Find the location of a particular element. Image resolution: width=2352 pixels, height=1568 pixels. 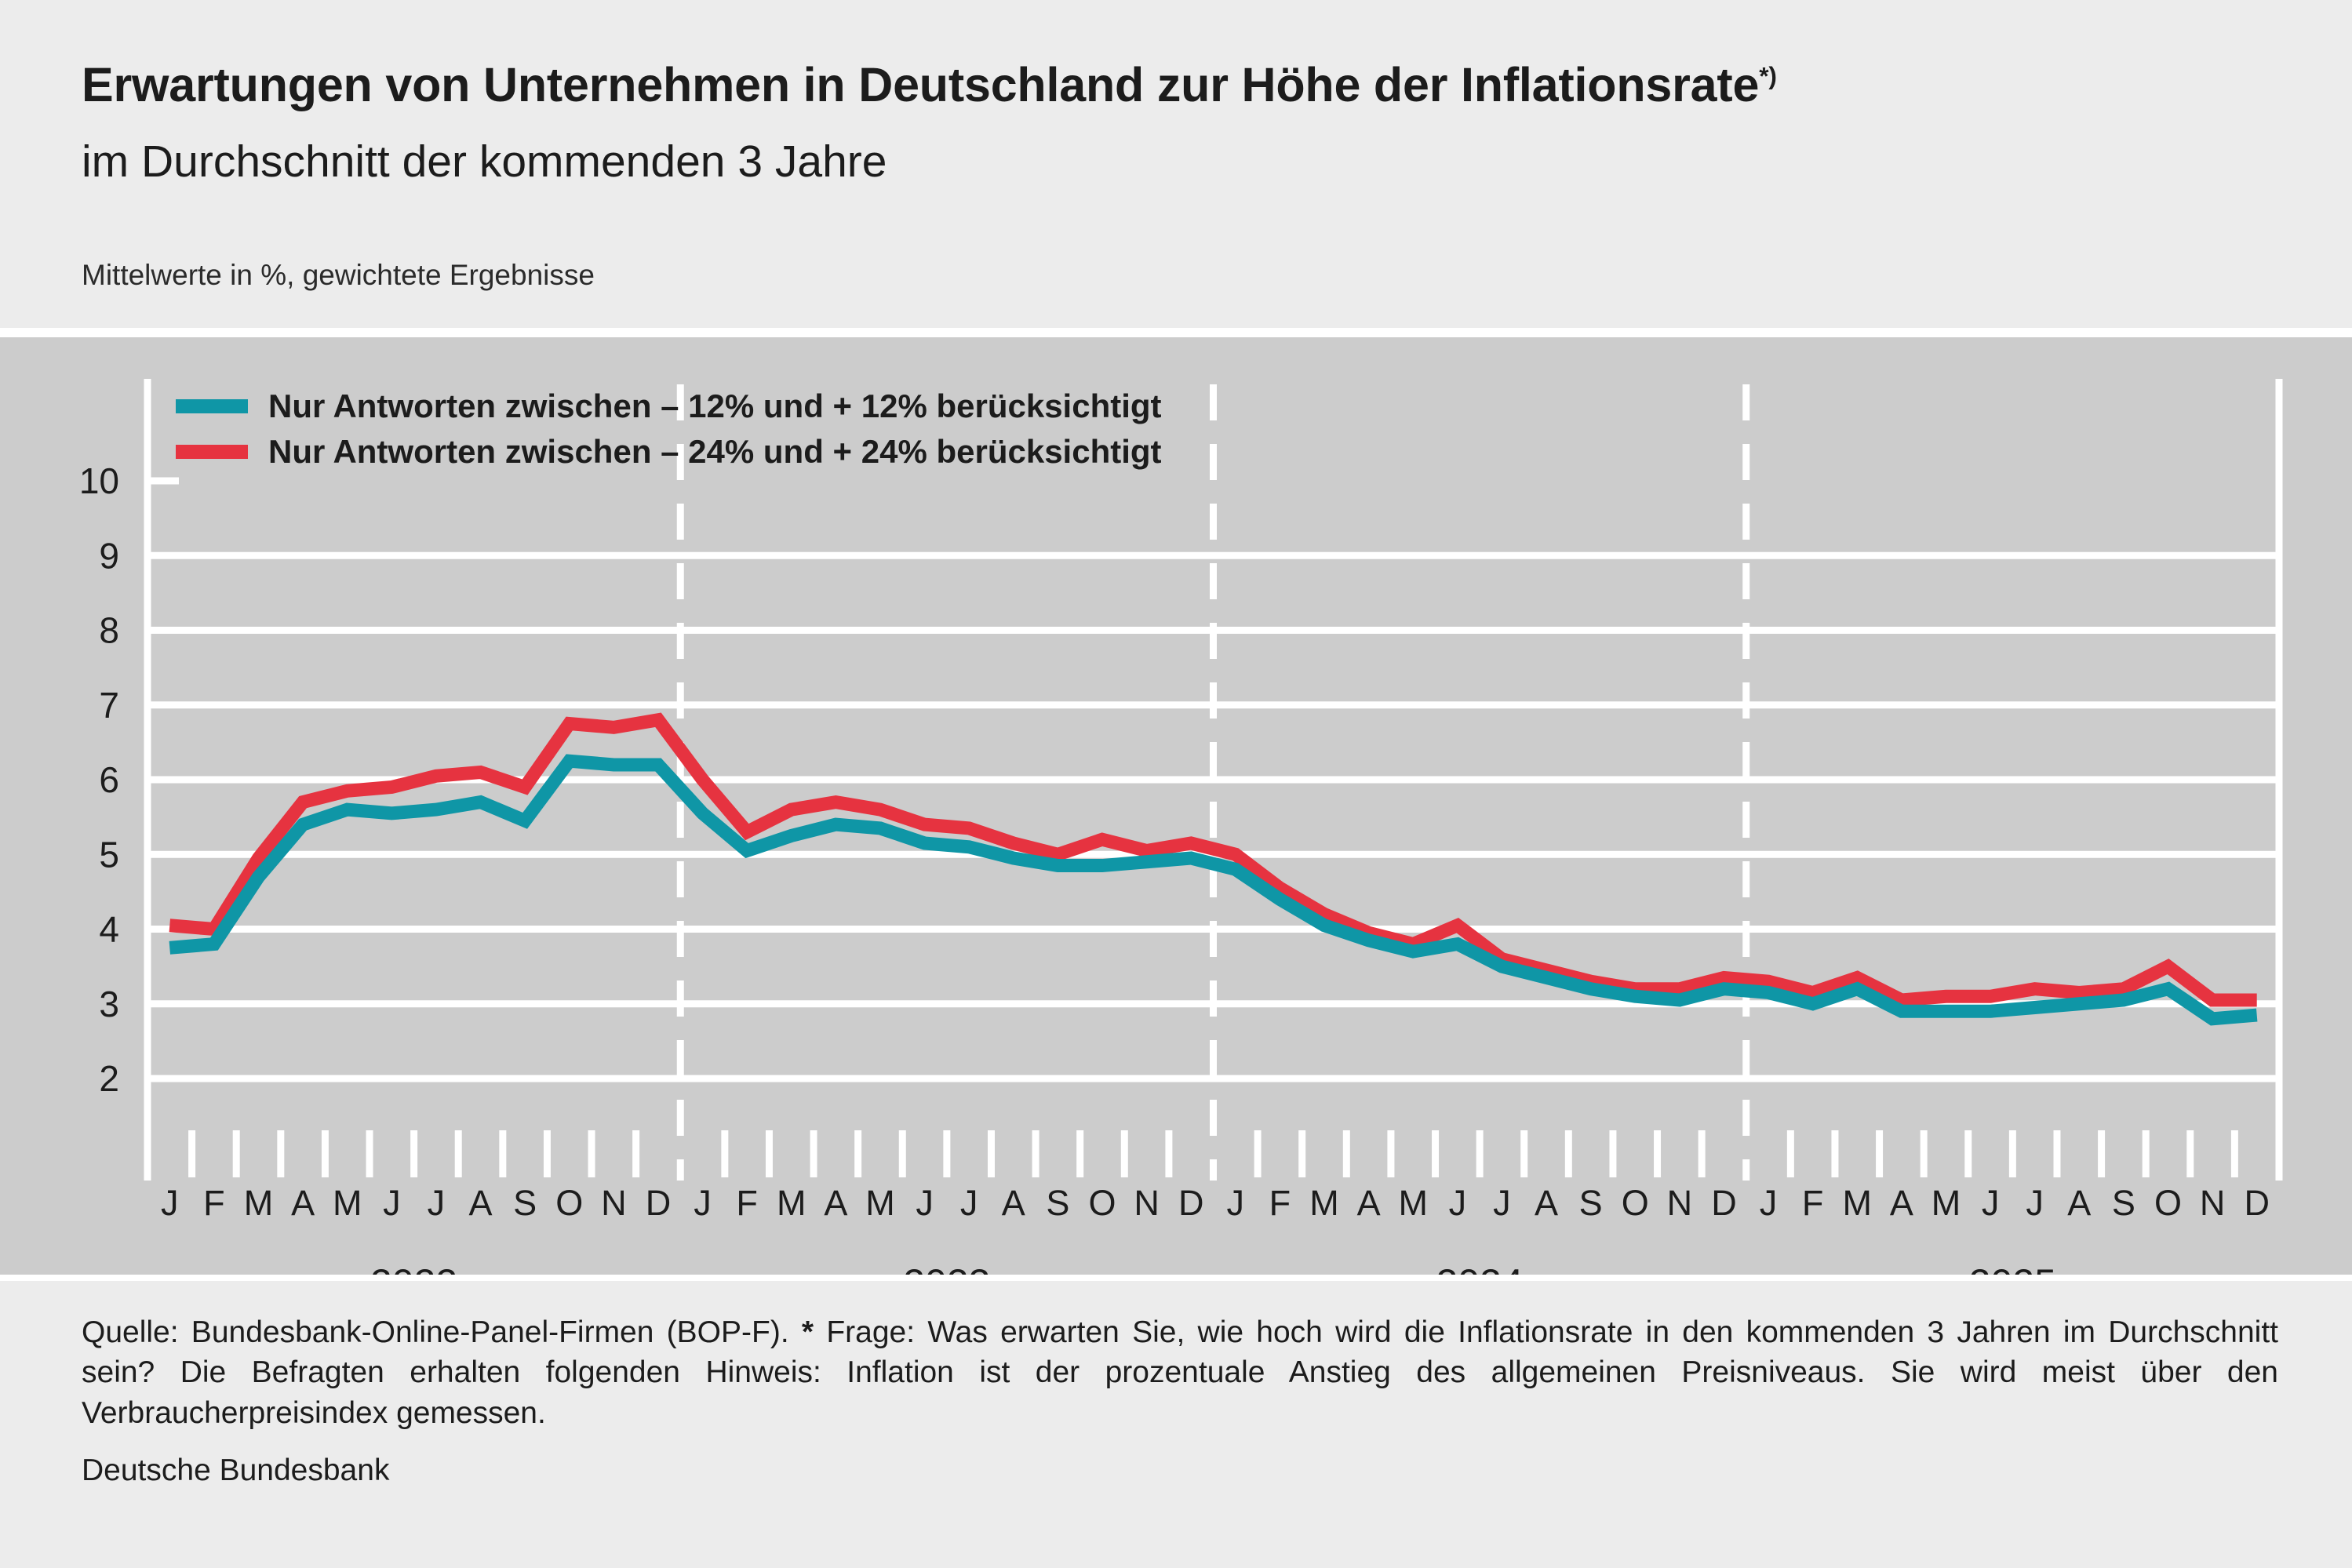

footer-divider is located at coordinates (1176, 1276).